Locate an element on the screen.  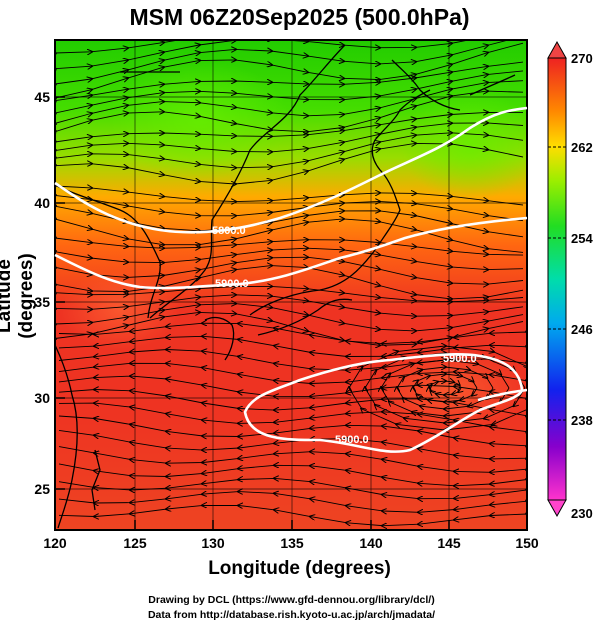
y-tick: 25 is located at coordinates (42, 489).